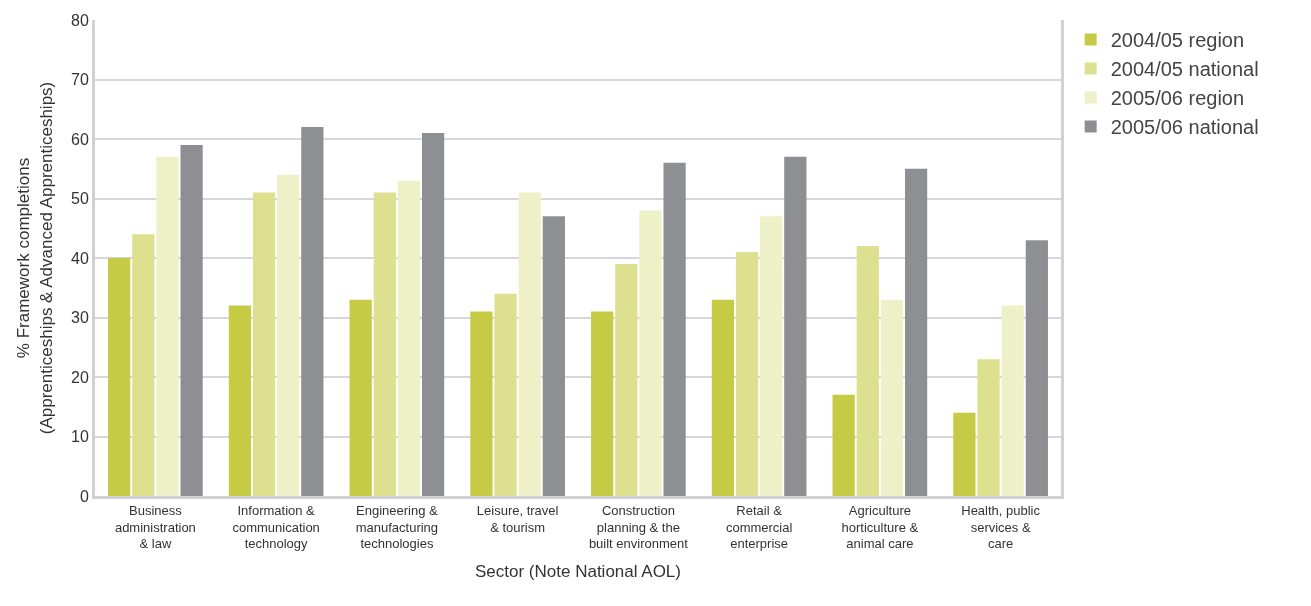 This screenshot has width=1311, height=606. I want to click on x-tick-label: Health, public services & care, so click(1001, 527).